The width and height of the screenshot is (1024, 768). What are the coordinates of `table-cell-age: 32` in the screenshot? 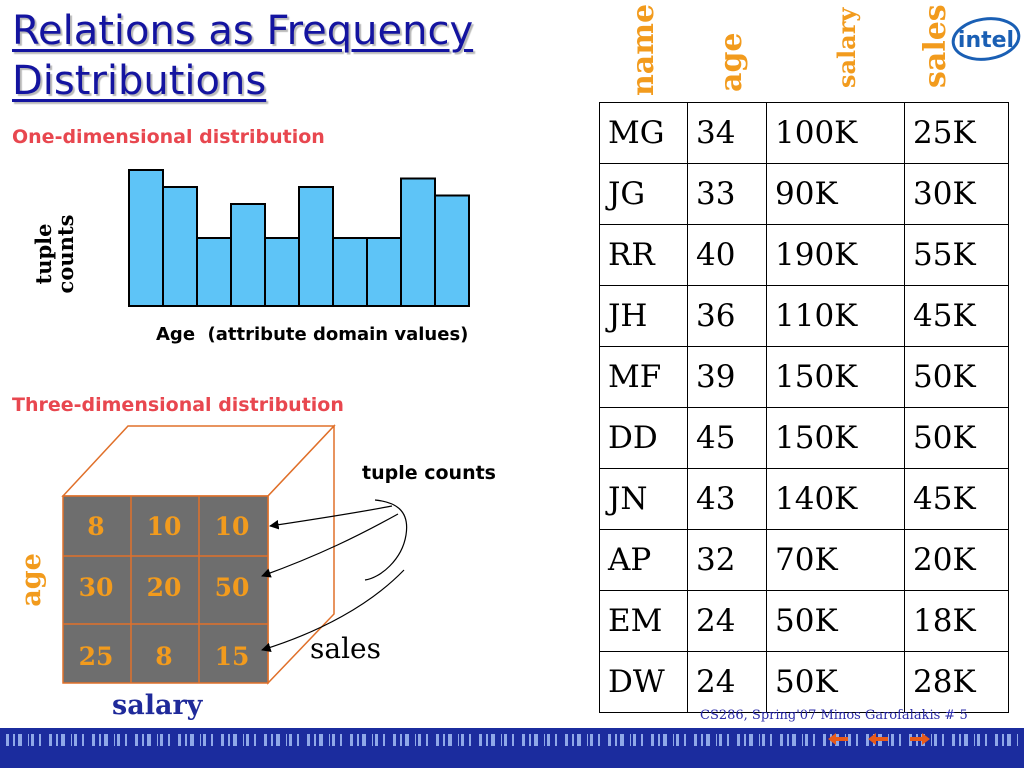 It's located at (727, 560).